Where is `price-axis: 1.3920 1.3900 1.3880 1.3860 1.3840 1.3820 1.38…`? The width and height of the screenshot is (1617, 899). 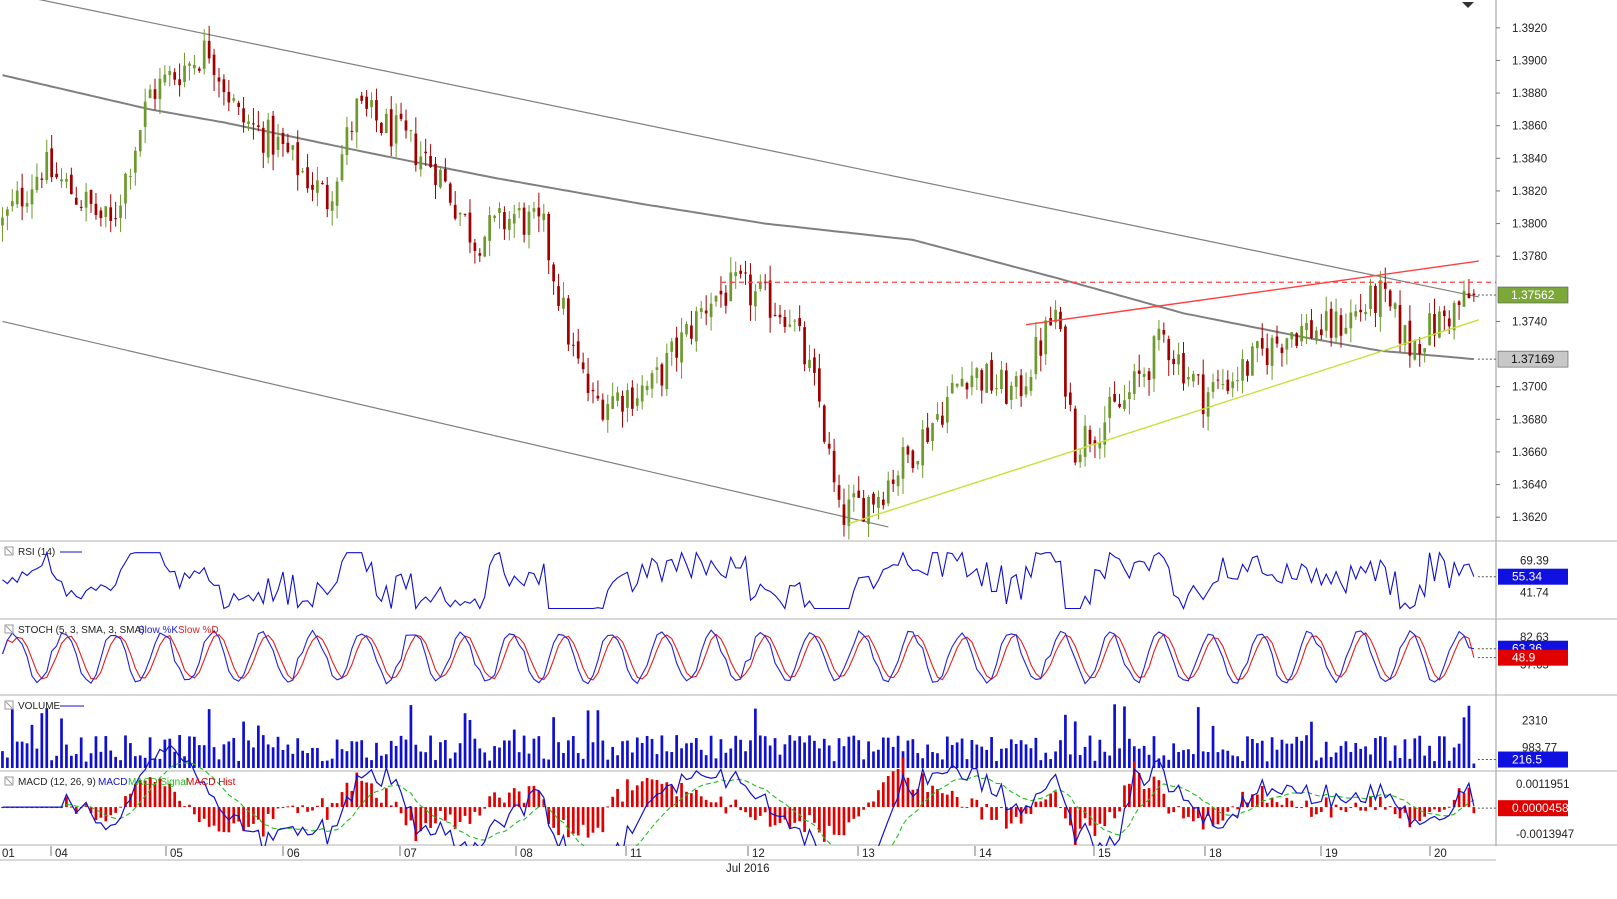 price-axis: 1.3920 1.3900 1.3880 1.3860 1.3840 1.3820 1.38… is located at coordinates (1521, 273).